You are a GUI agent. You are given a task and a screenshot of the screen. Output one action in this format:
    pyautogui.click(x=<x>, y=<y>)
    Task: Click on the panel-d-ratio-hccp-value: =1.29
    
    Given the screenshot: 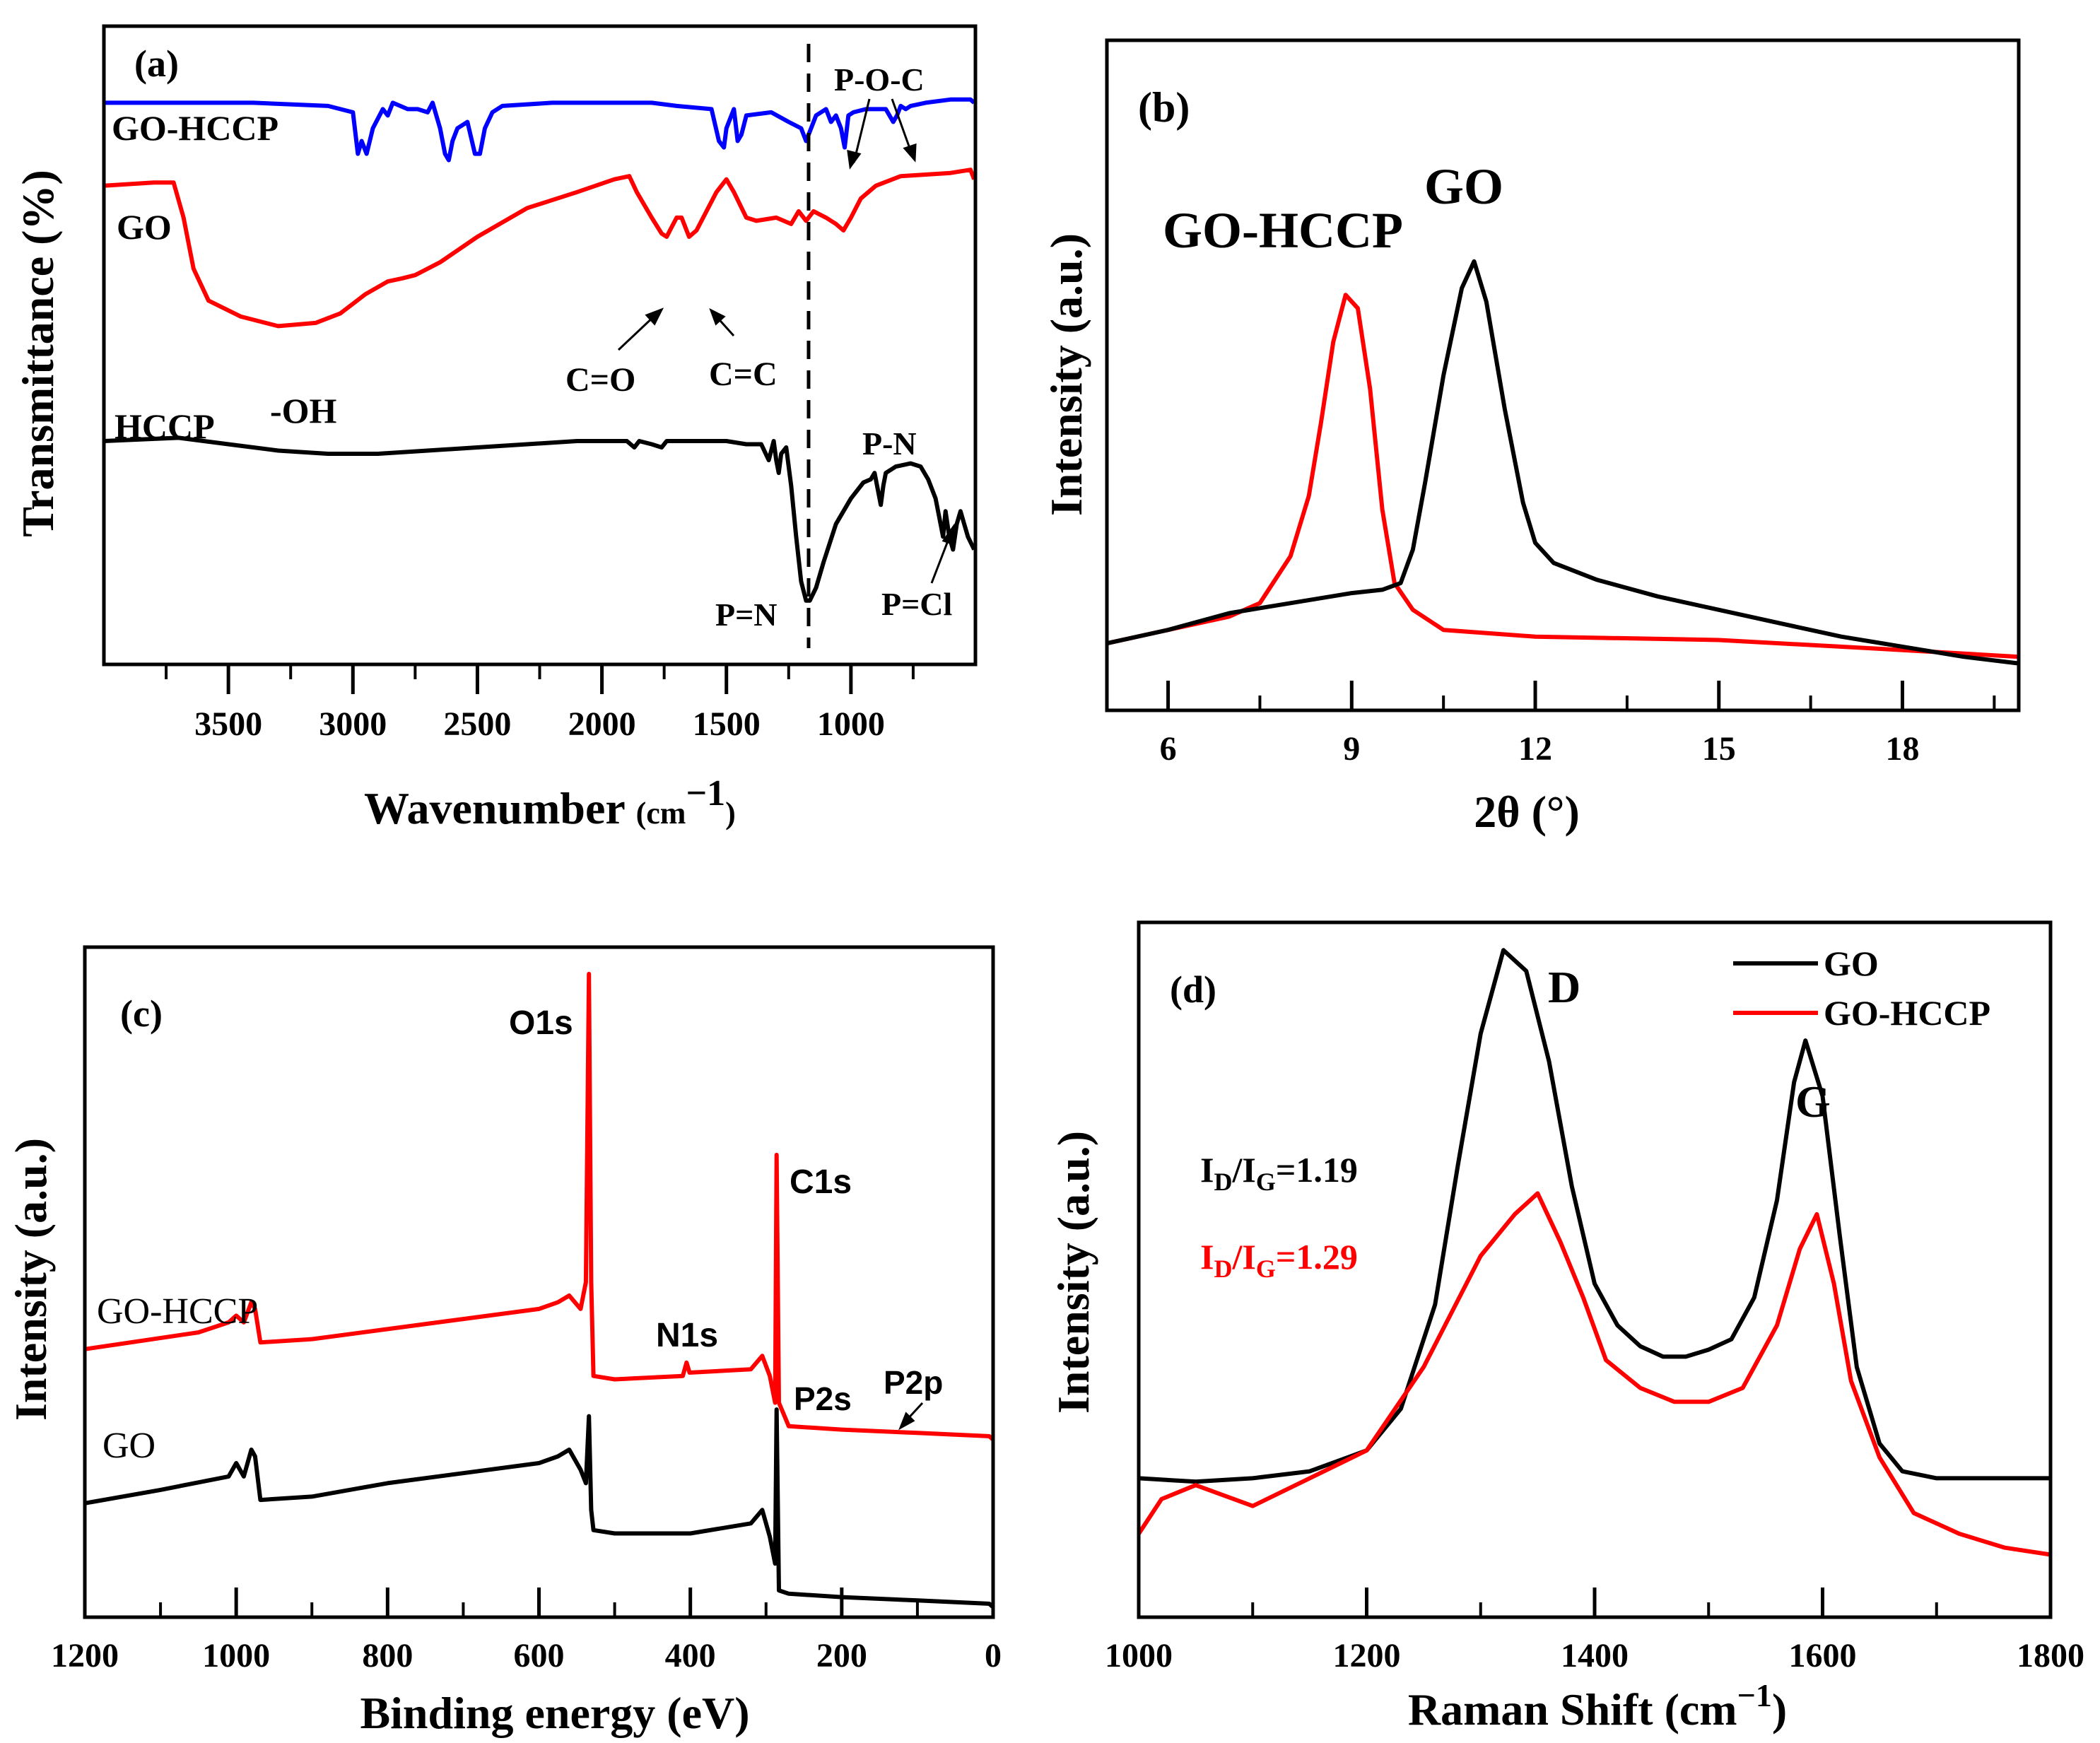 What is the action you would take?
    pyautogui.click(x=1317, y=1257)
    